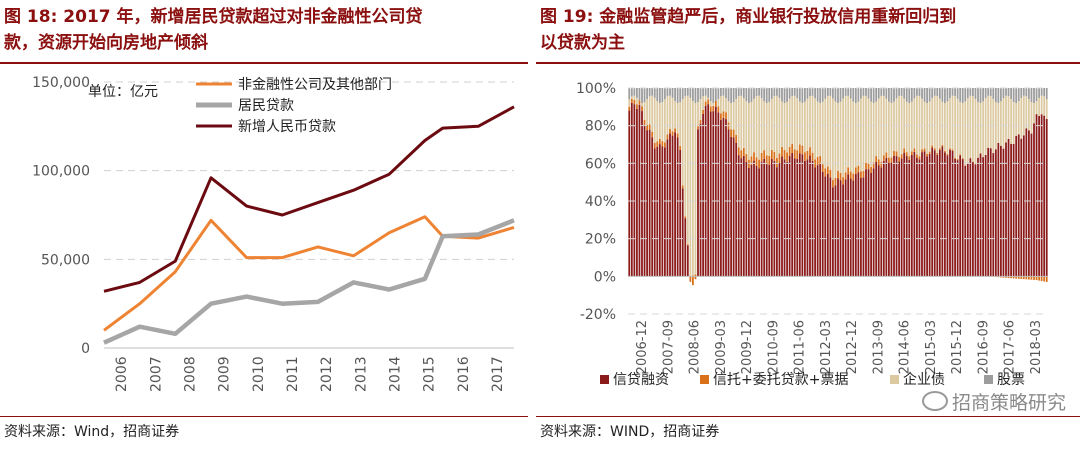  Describe the element at coordinates (695, 347) in the screenshot. I see `x-tick-label: 2008-06` at that location.